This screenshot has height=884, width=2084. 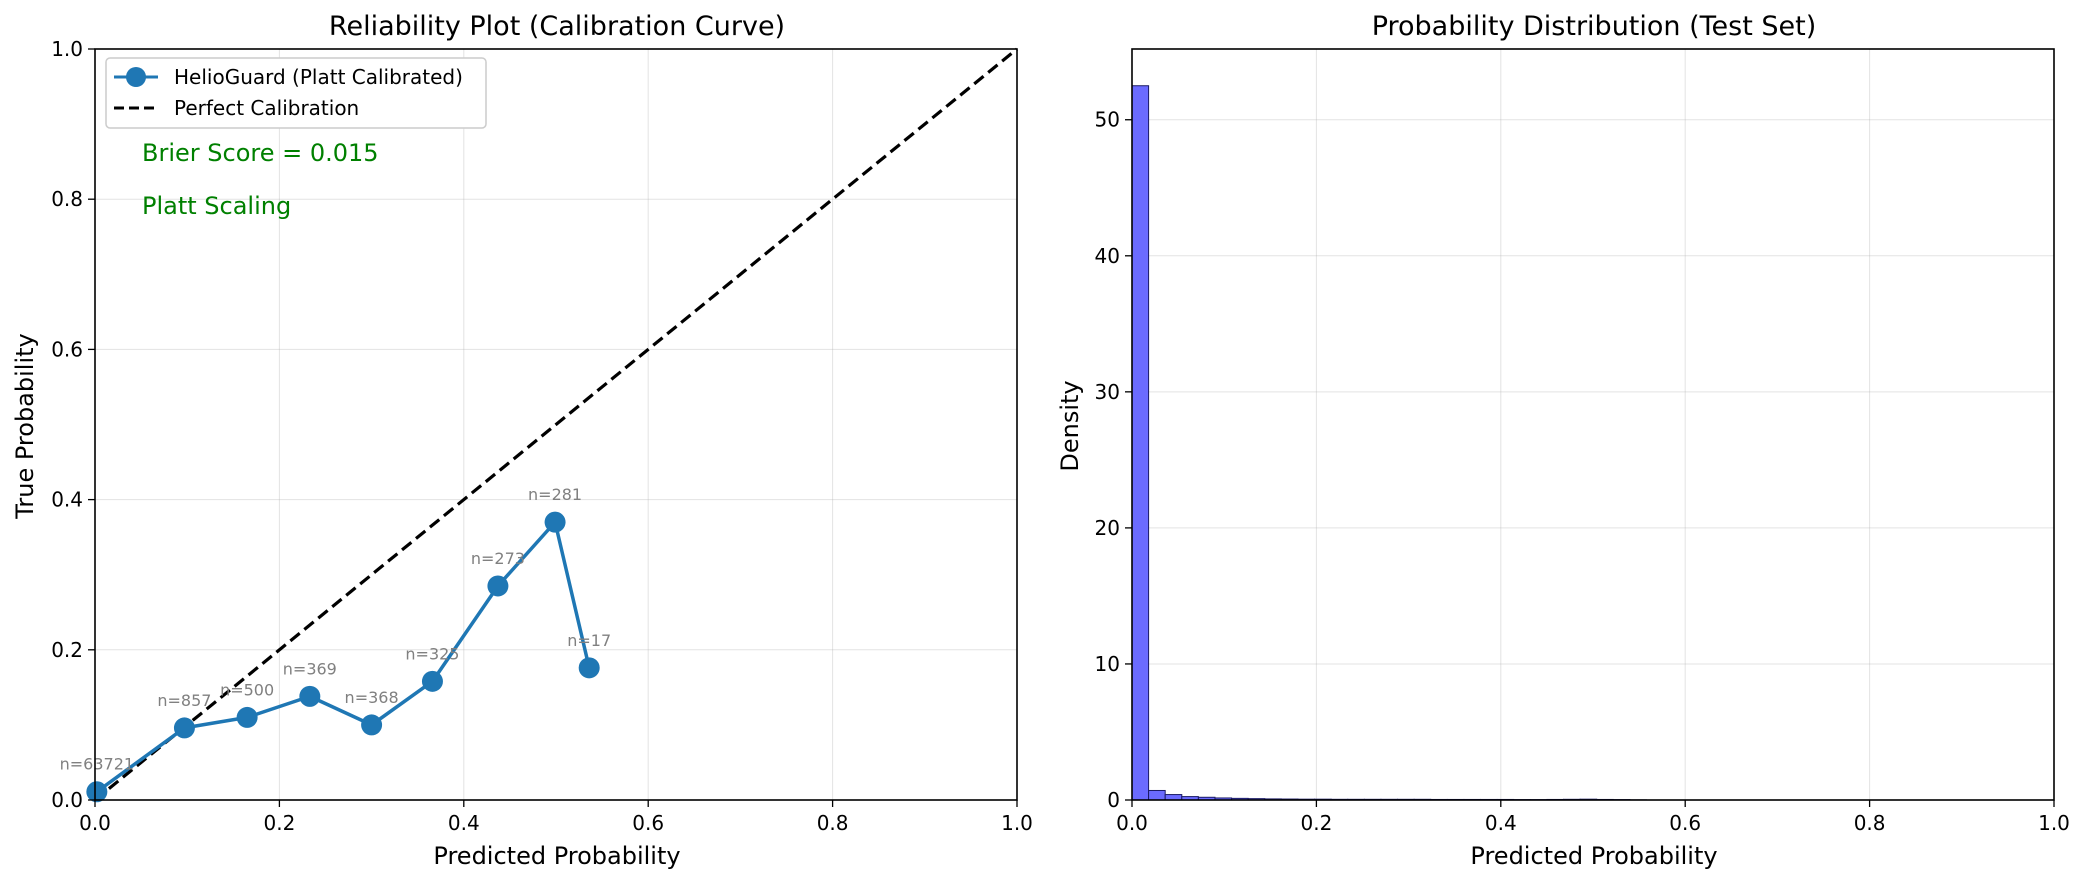 What do you see at coordinates (260, 153) in the screenshot?
I see `brier-score-annotation: Brier Score = 0.015` at bounding box center [260, 153].